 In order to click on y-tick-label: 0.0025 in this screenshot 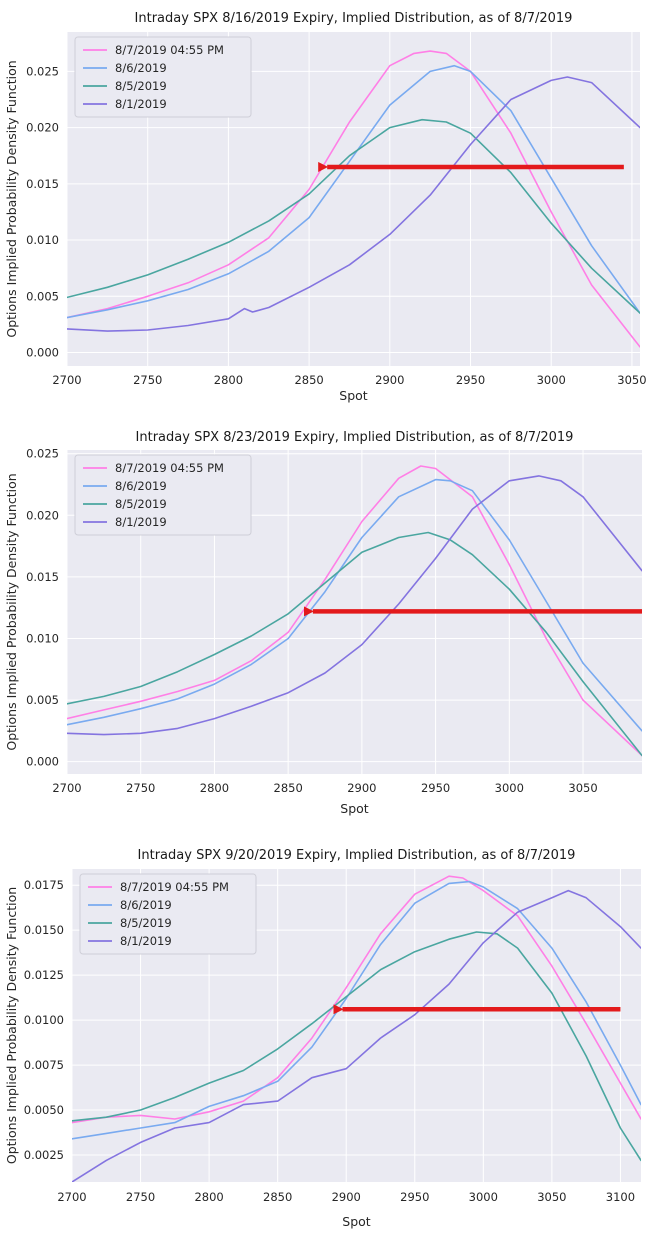, I will do `click(44, 1155)`.